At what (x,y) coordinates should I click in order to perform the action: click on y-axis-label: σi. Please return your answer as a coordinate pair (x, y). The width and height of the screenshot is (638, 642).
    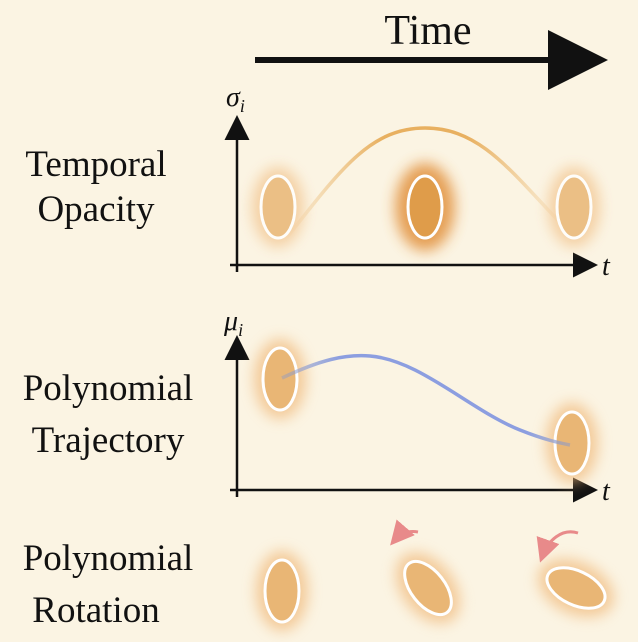
    Looking at the image, I should click on (235, 99).